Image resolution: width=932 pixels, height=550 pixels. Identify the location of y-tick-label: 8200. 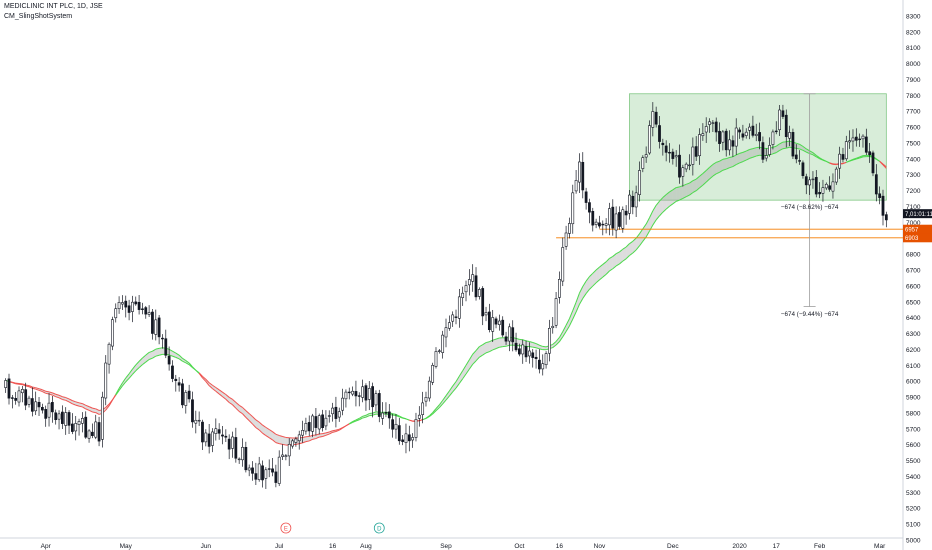
(913, 32).